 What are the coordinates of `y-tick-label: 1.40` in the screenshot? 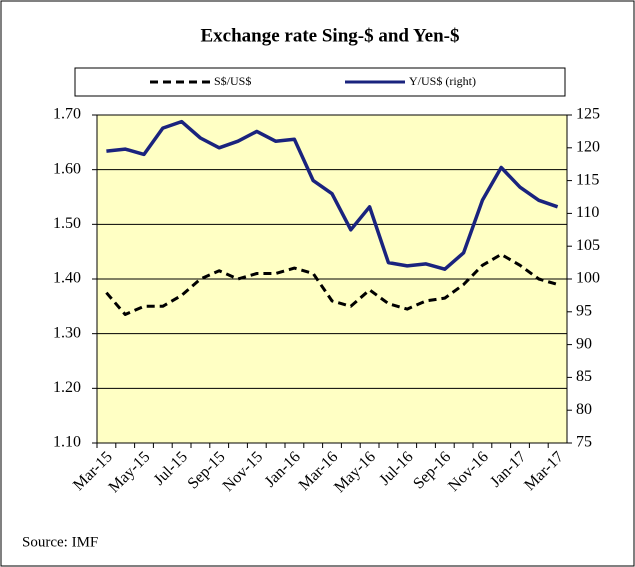 It's located at (67, 278).